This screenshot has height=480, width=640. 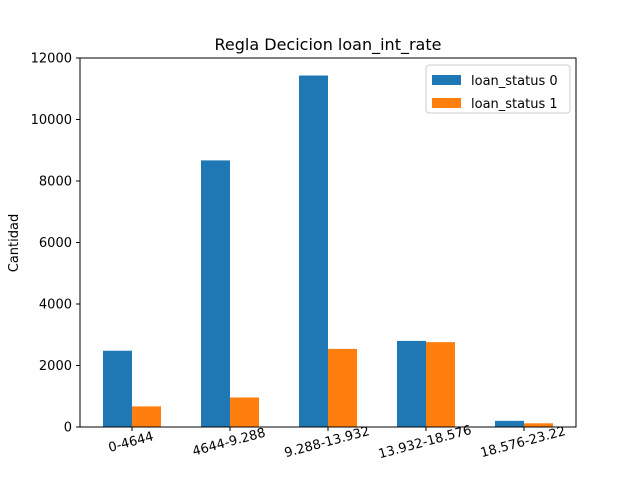 What do you see at coordinates (328, 45) in the screenshot?
I see `chart-title: Regla Decicion loan_int_rate` at bounding box center [328, 45].